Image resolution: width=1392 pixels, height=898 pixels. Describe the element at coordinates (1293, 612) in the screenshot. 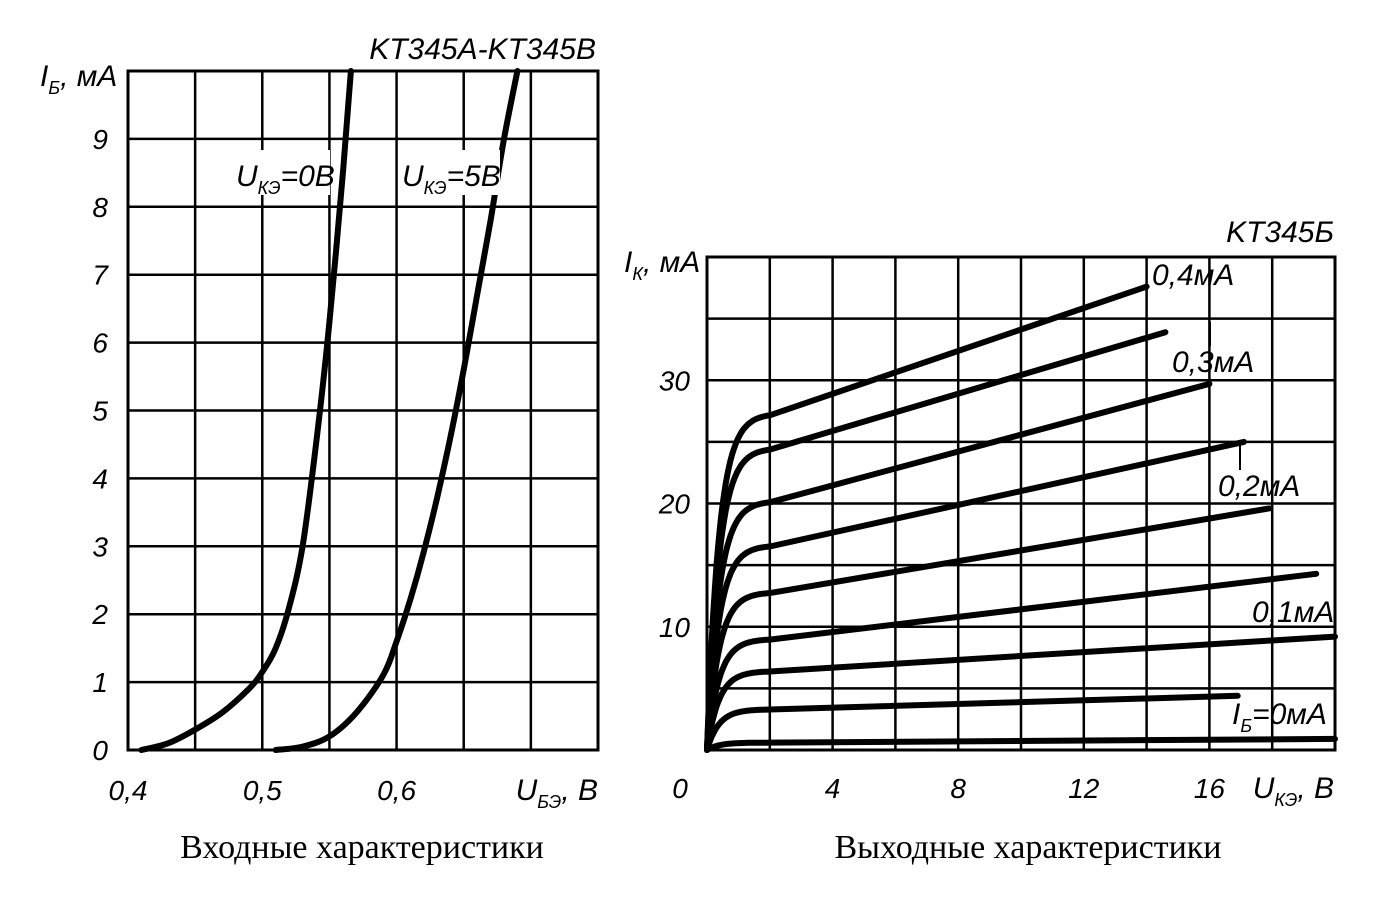

I see `curve-label-3: 0,1мА` at that location.